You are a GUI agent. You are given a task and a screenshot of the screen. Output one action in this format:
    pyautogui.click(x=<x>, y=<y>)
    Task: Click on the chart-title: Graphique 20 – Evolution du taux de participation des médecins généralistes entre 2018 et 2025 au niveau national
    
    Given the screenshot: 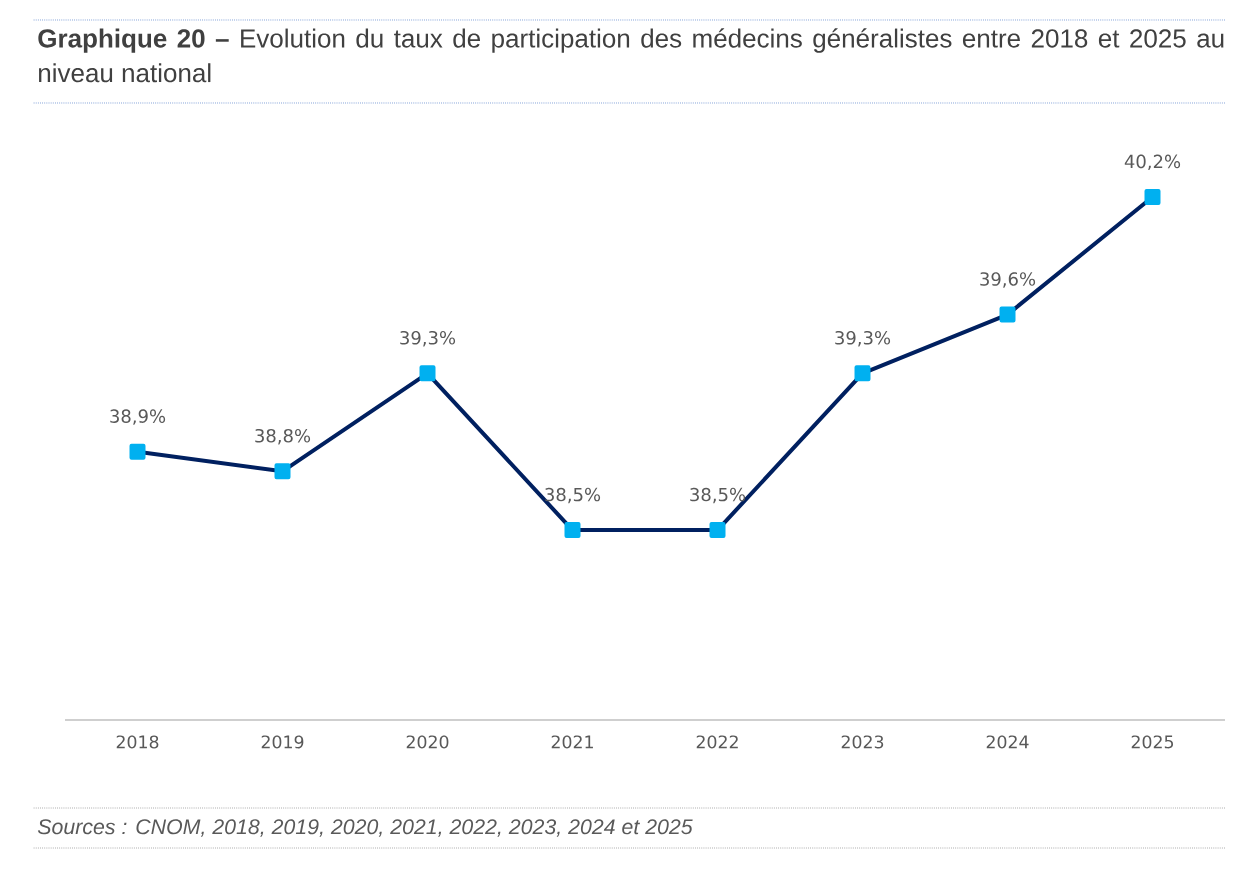 What is the action you would take?
    pyautogui.click(x=631, y=55)
    